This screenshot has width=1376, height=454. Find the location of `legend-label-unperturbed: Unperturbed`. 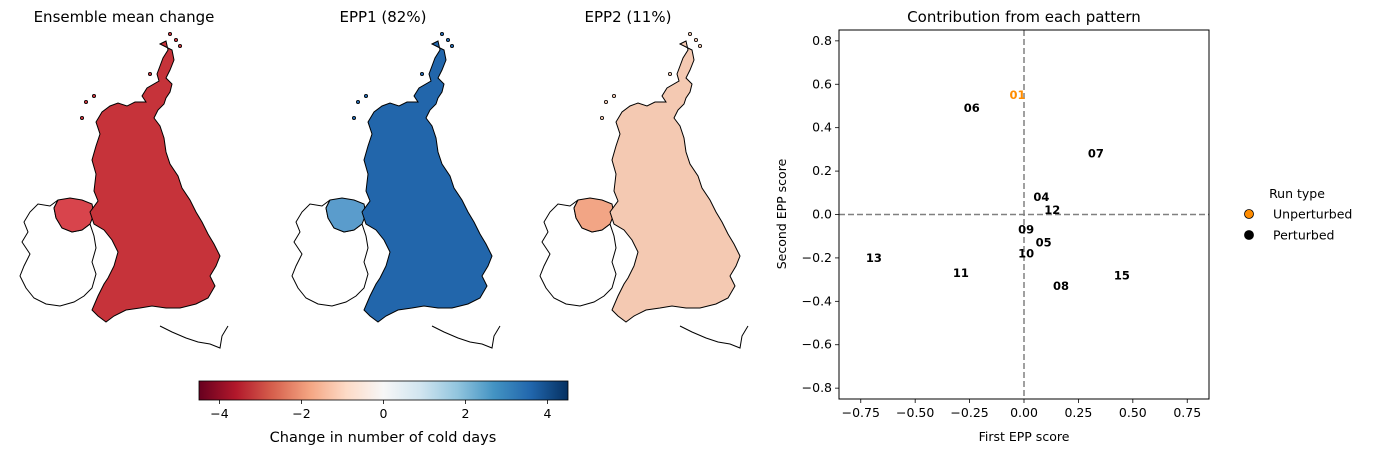

legend-label-unperturbed: Unperturbed is located at coordinates (1312, 214).